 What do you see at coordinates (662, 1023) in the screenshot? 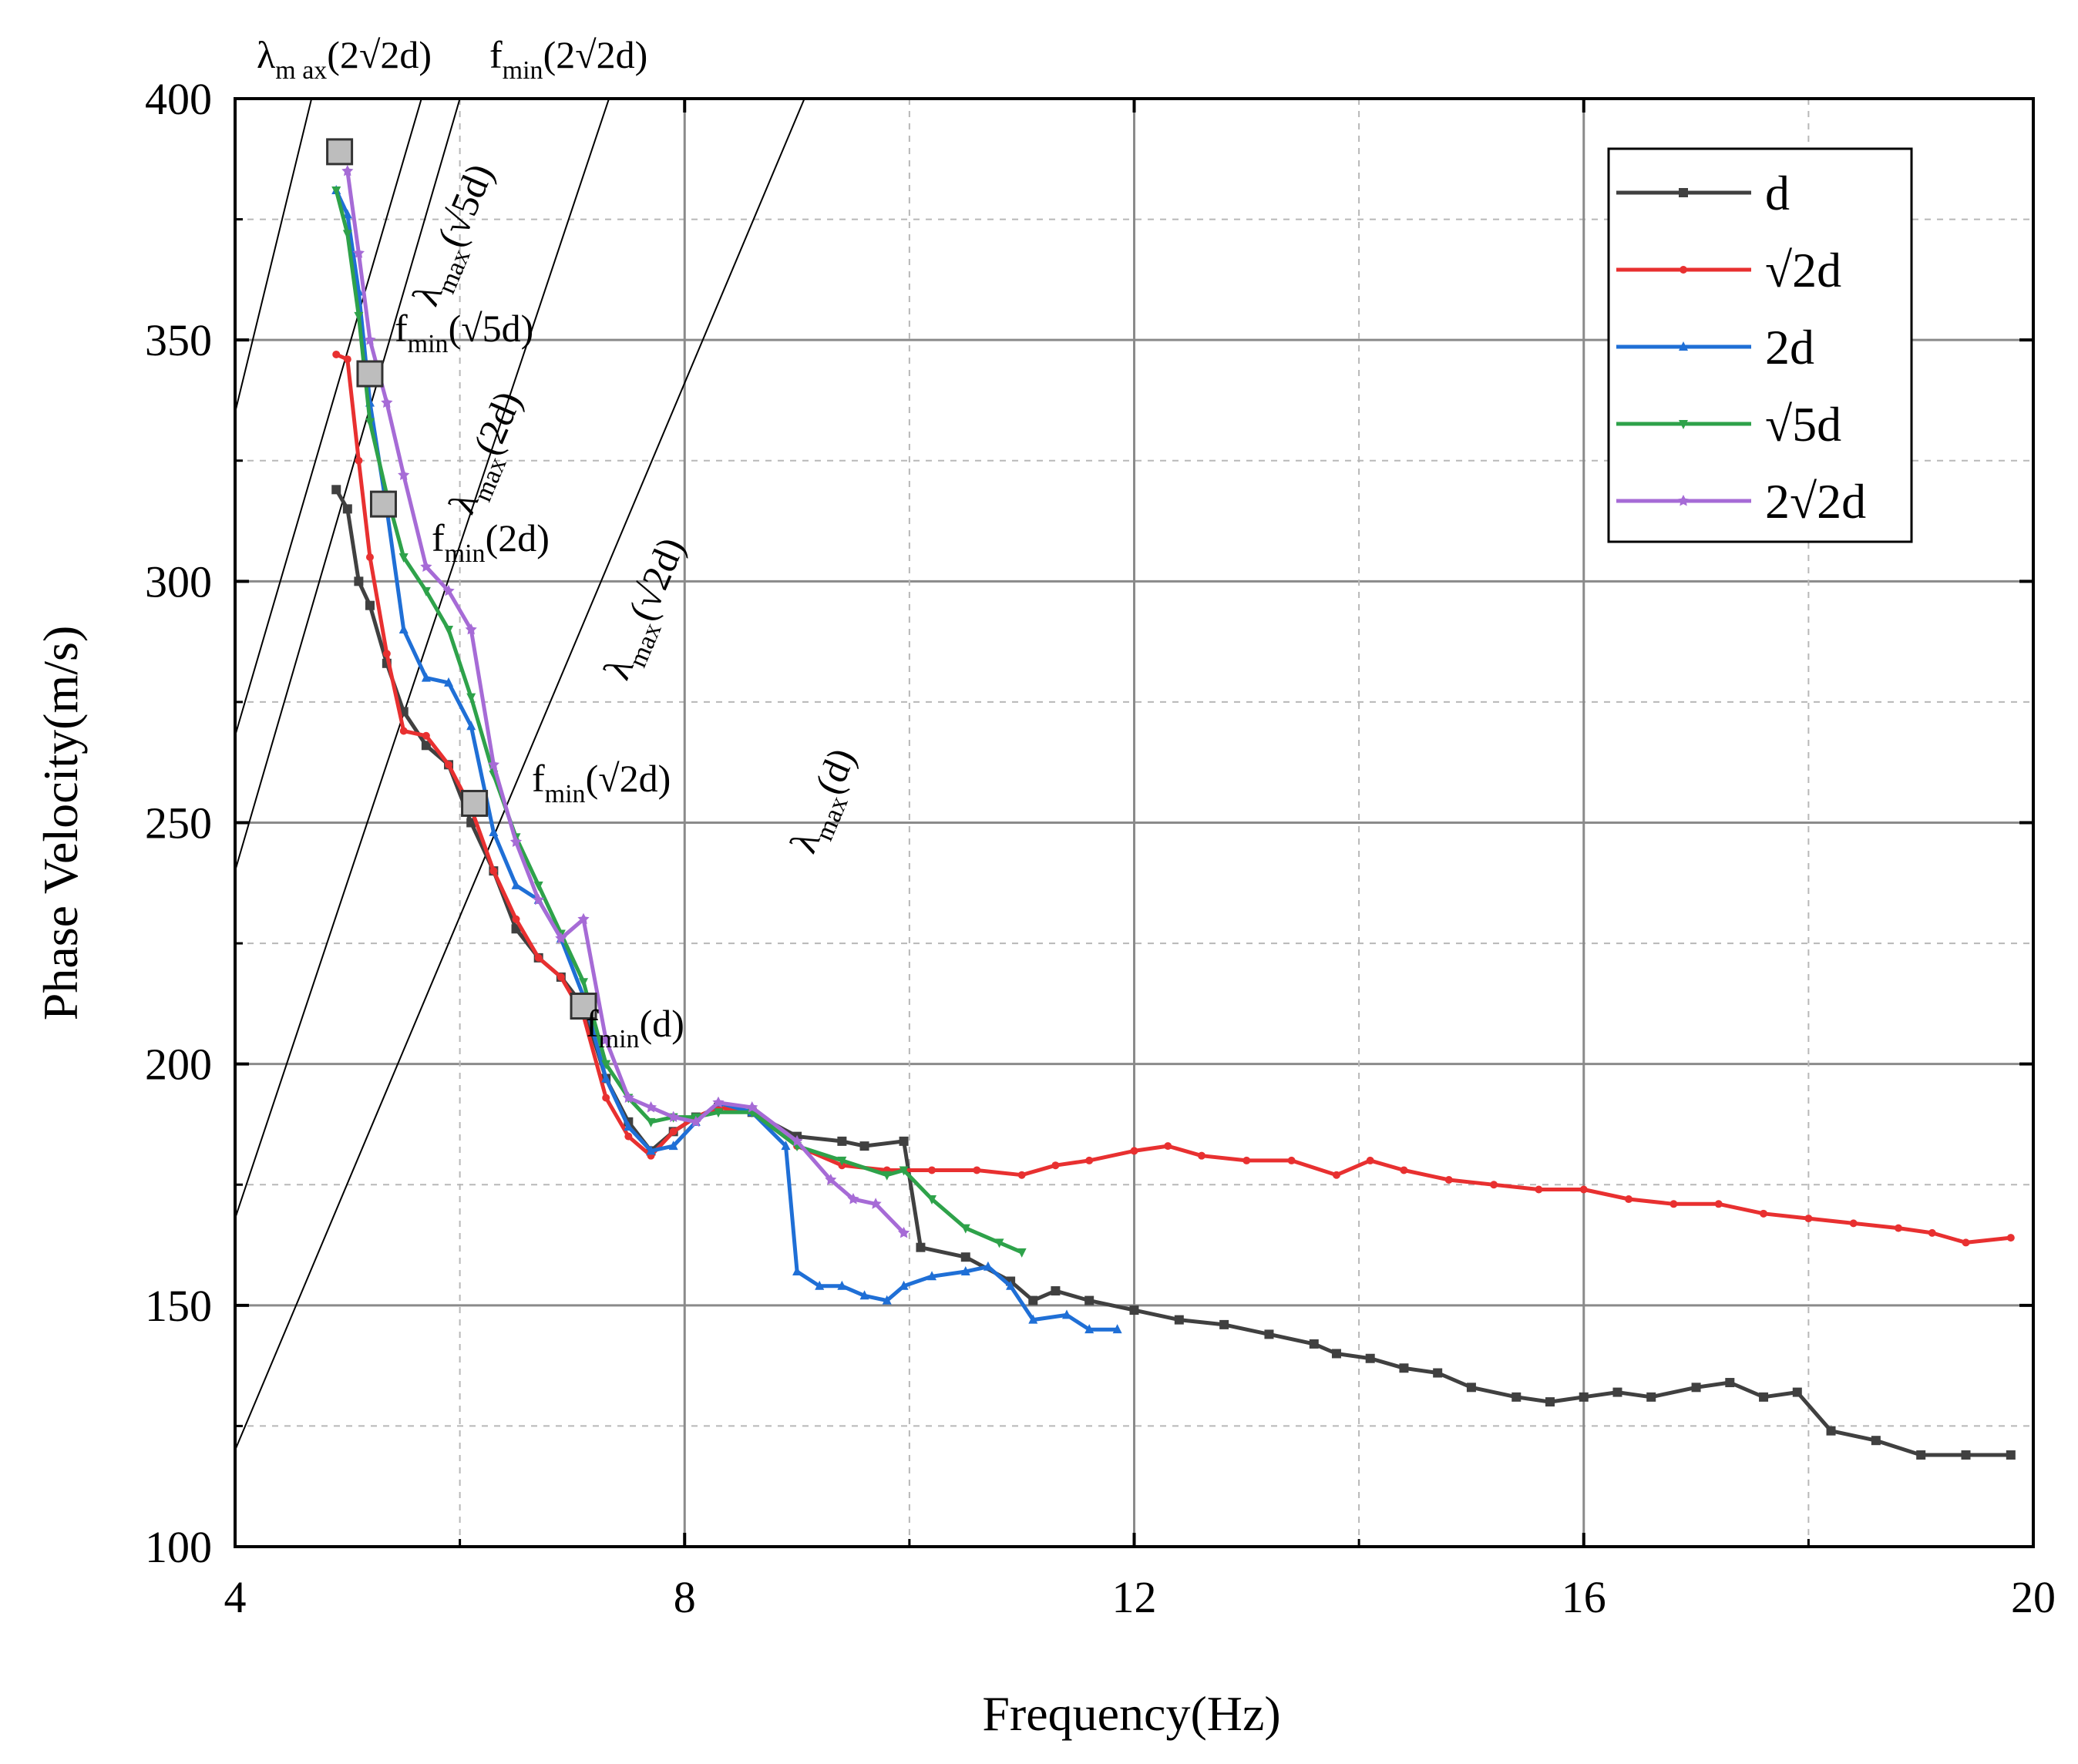
I see `annotation-arg: (d)` at bounding box center [662, 1023].